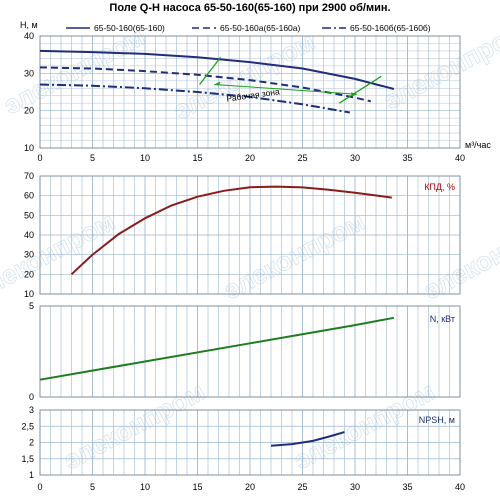 The width and height of the screenshot is (500, 502). I want to click on y-tick-label-npsh: 3, so click(31, 410).